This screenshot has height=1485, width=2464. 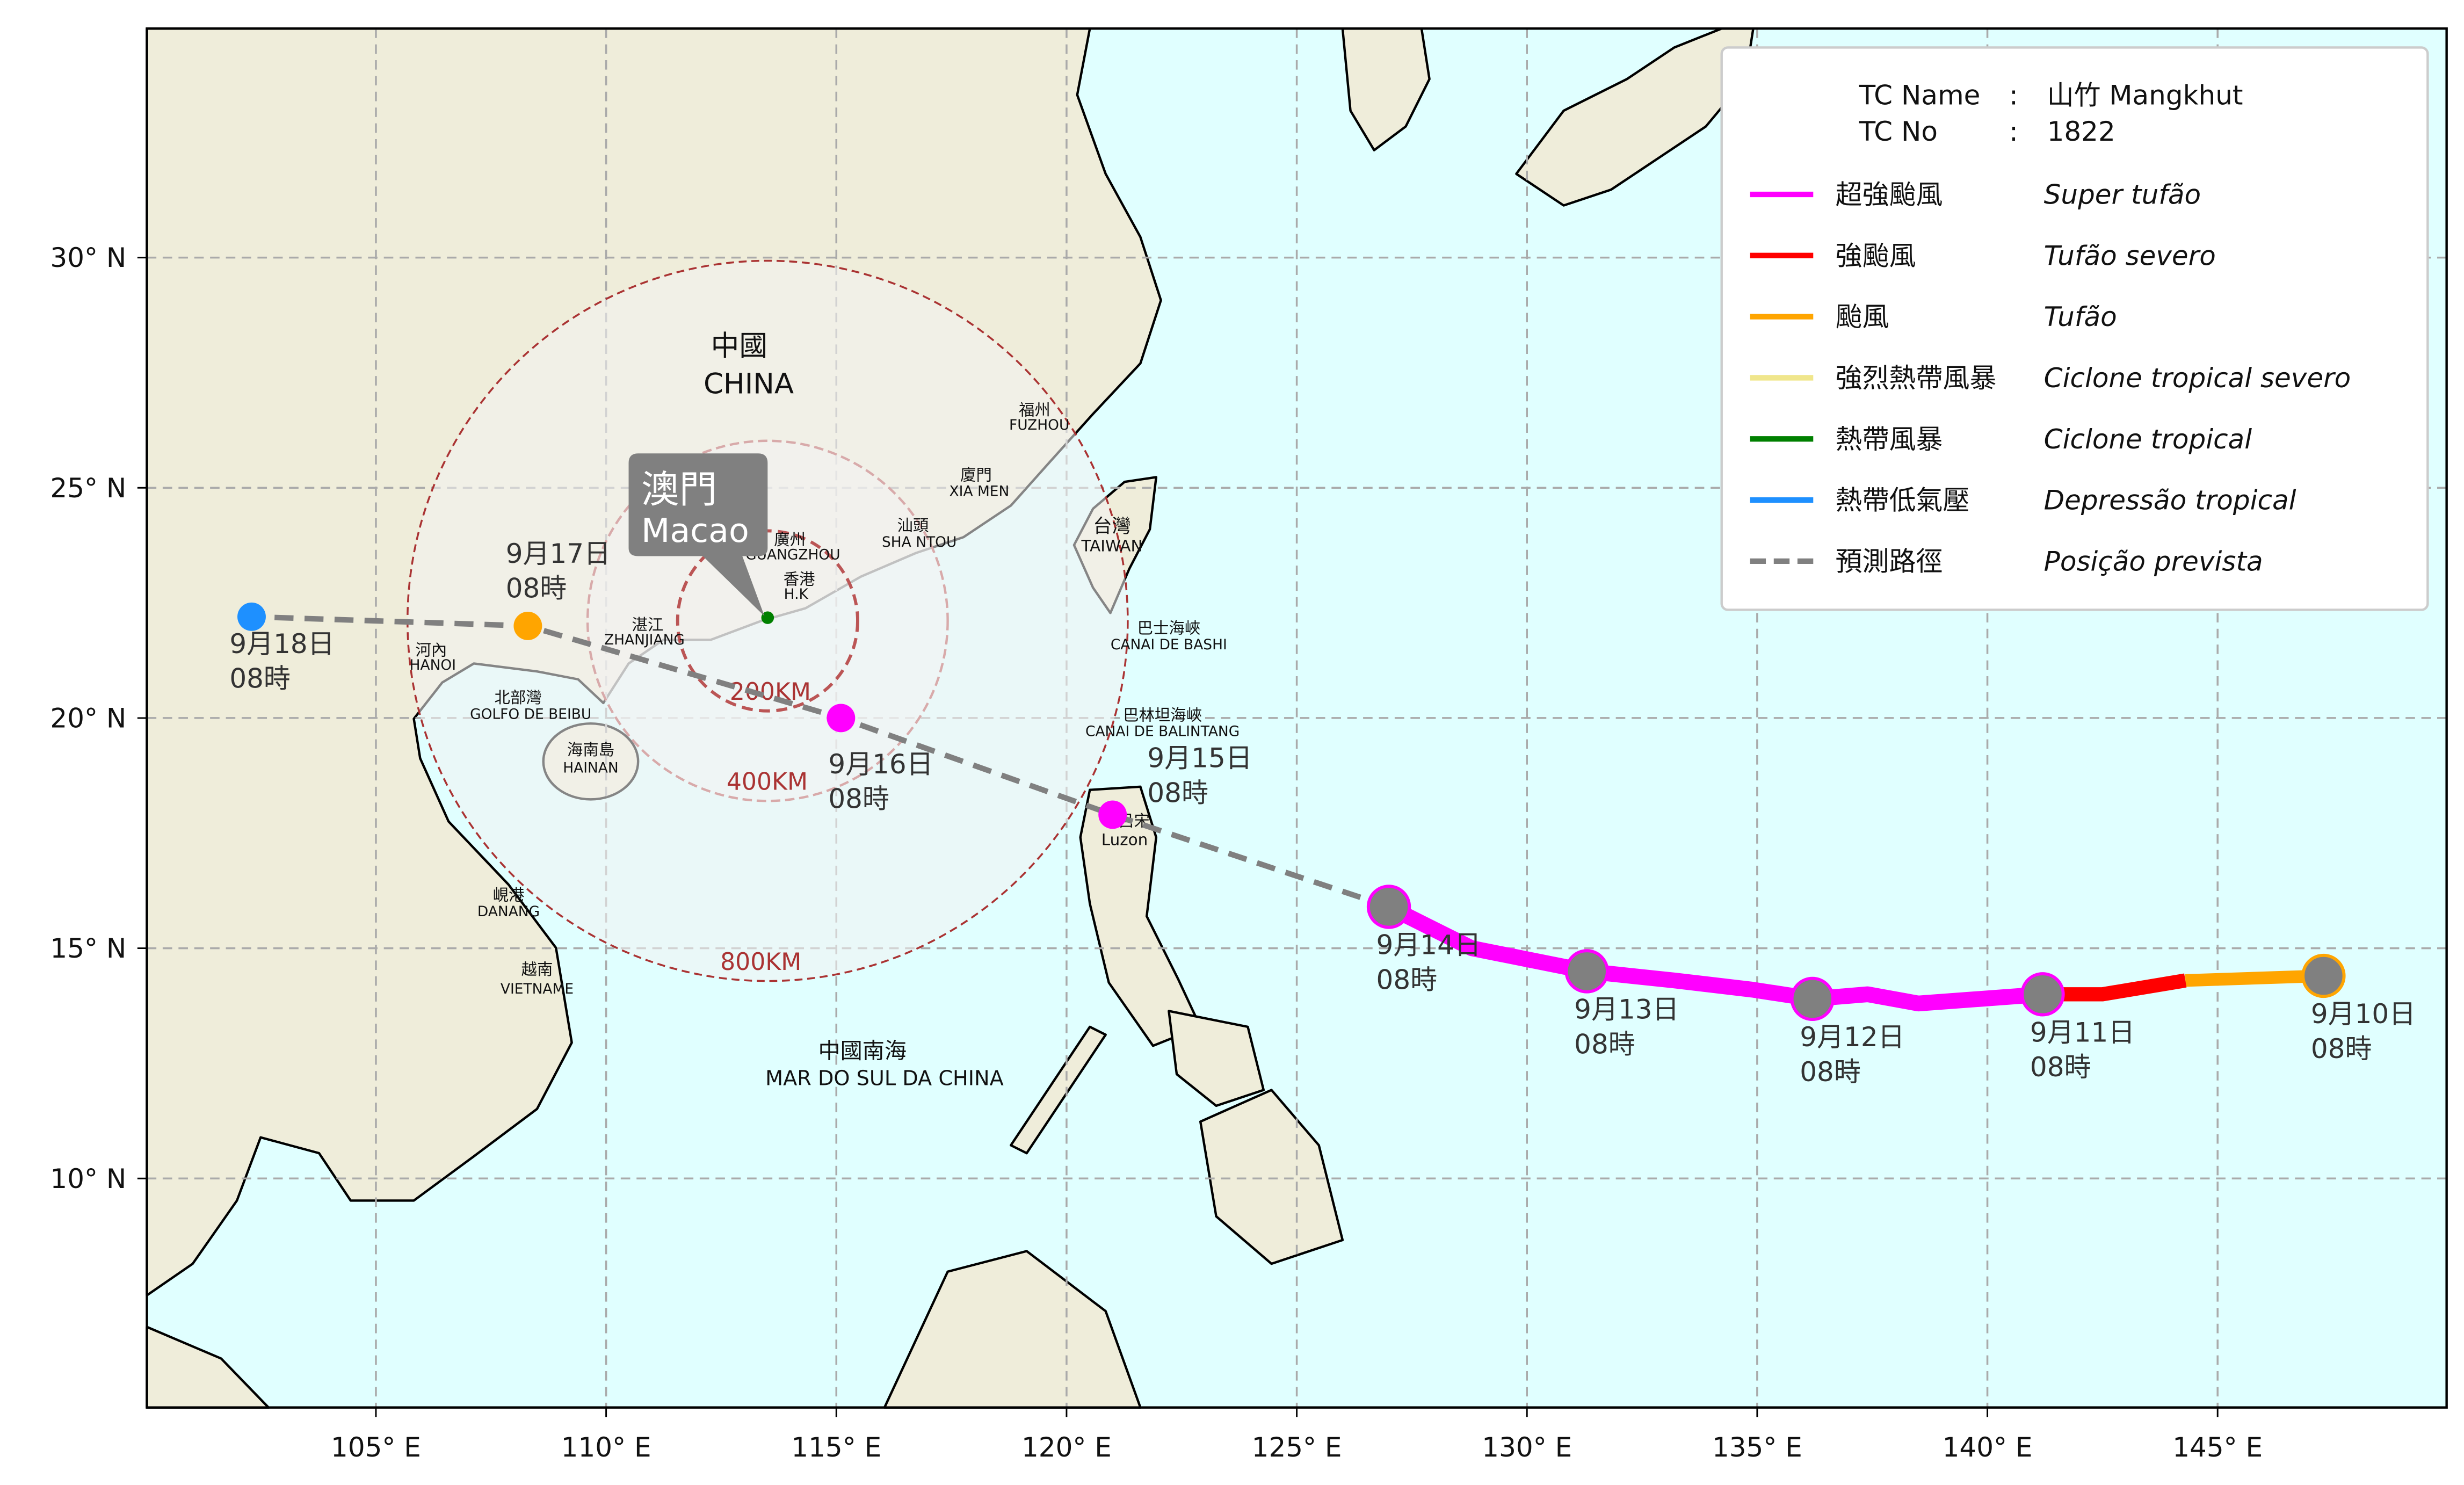 I want to click on label-china: CHINA, so click(x=749, y=384).